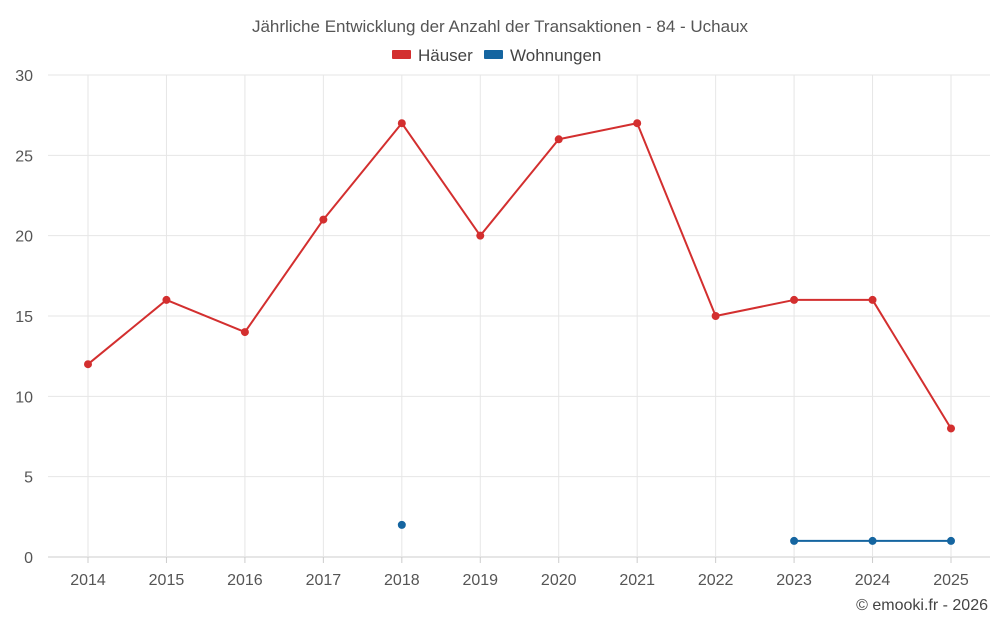 The width and height of the screenshot is (1000, 630). I want to click on legend-swatch-wohnungen, so click(493, 54).